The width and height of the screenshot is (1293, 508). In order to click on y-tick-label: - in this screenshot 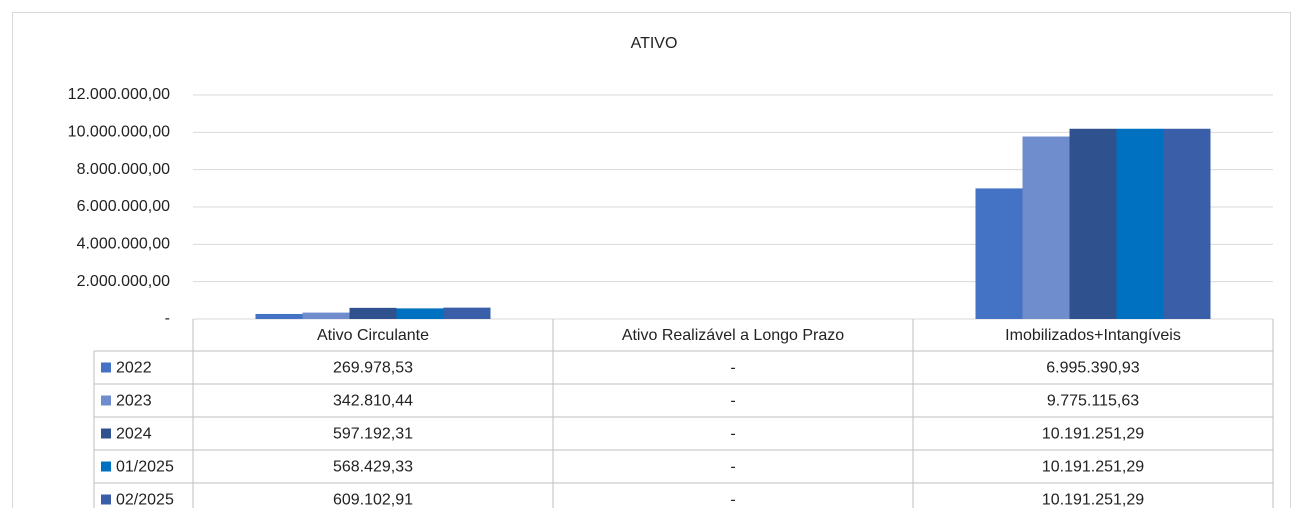, I will do `click(167, 318)`.